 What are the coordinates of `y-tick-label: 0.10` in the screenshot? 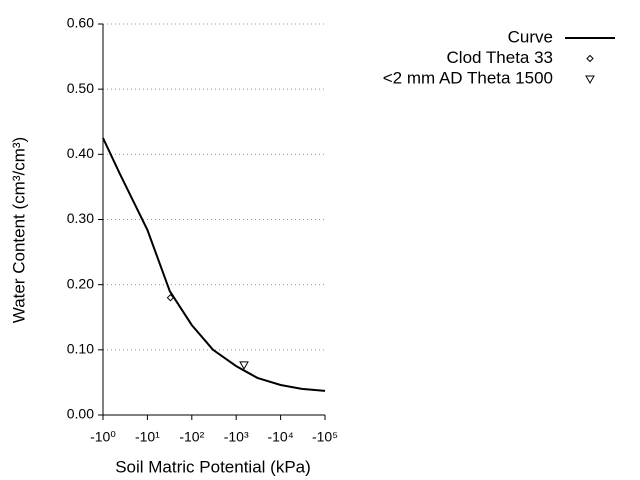 It's located at (80, 349).